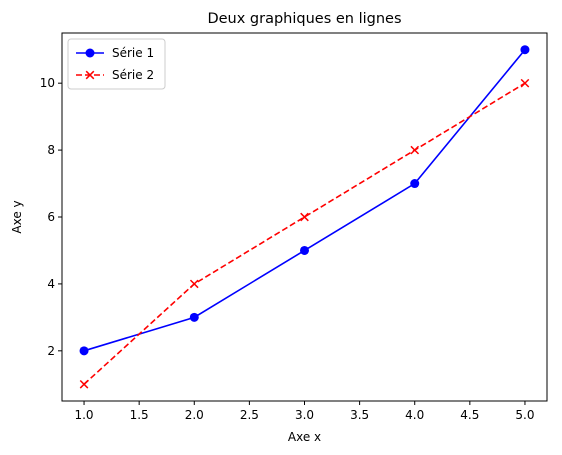 The width and height of the screenshot is (562, 455). Describe the element at coordinates (304, 19) in the screenshot. I see `chart-title: Deux graphiques en lignes` at that location.